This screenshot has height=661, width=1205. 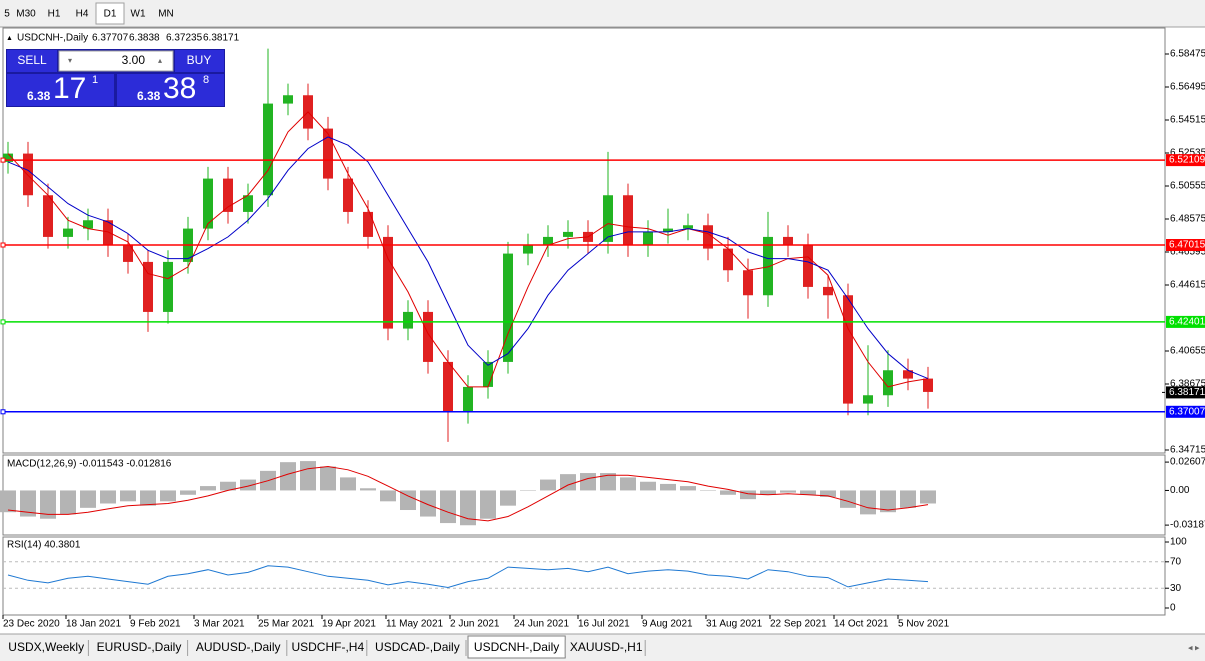 What do you see at coordinates (468, 577) in the screenshot?
I see `rsi-line` at bounding box center [468, 577].